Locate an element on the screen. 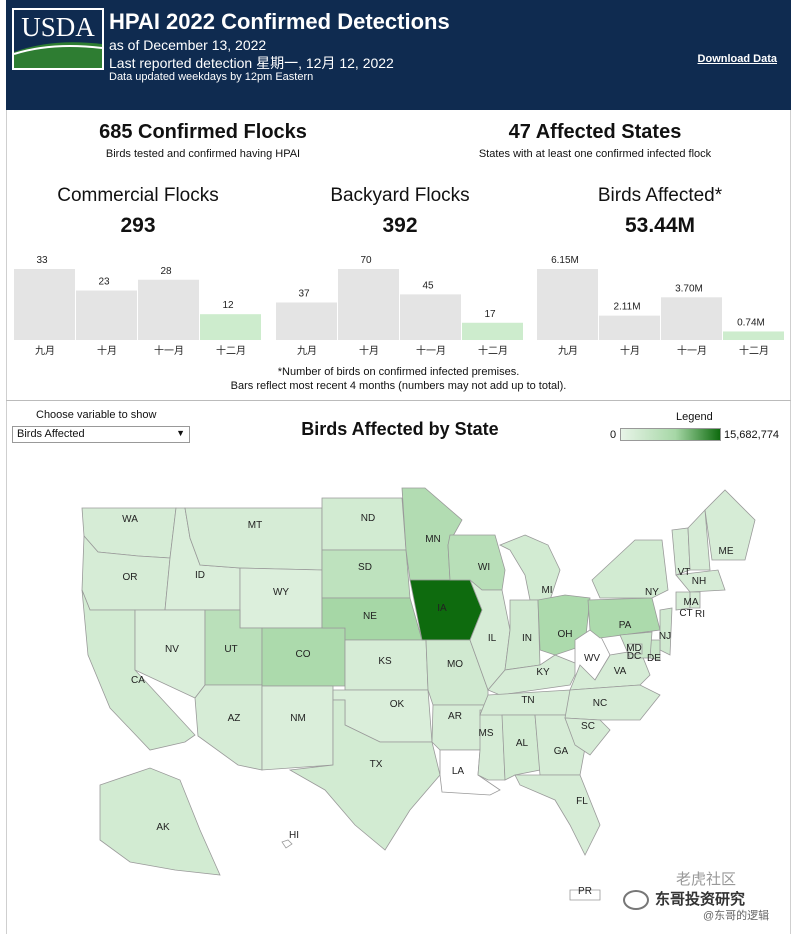 The image size is (800, 934). state-label-ms: MS is located at coordinates (486, 733).